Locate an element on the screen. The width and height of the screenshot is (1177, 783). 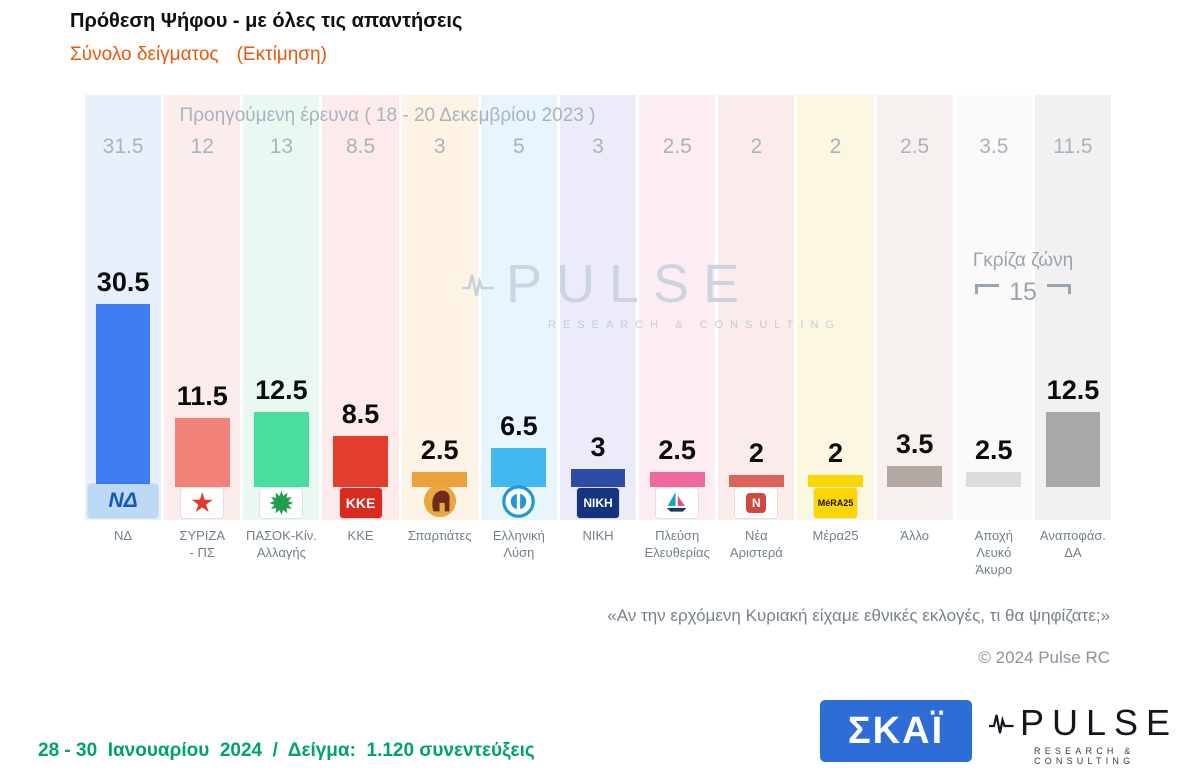
party-panel: 3.5 2.5 is located at coordinates (993, 307).